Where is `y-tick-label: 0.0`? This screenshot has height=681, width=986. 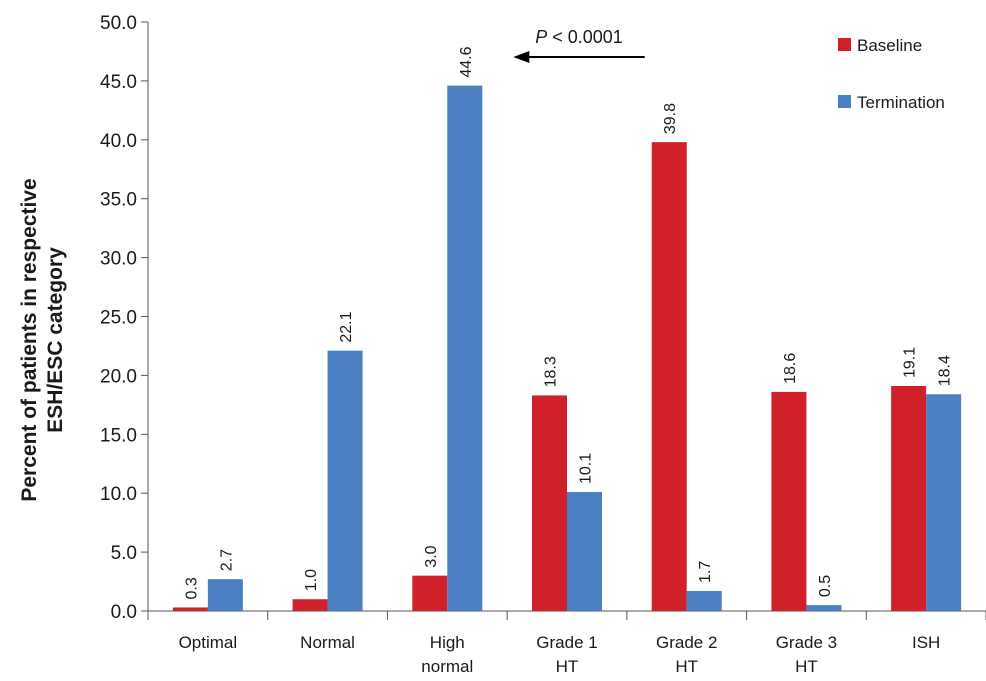 y-tick-label: 0.0 is located at coordinates (124, 612).